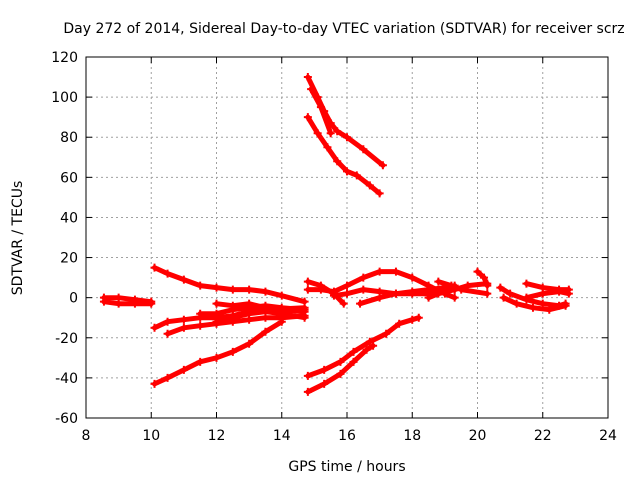  What do you see at coordinates (543, 436) in the screenshot?
I see `x-tick-label: 22` at bounding box center [543, 436].